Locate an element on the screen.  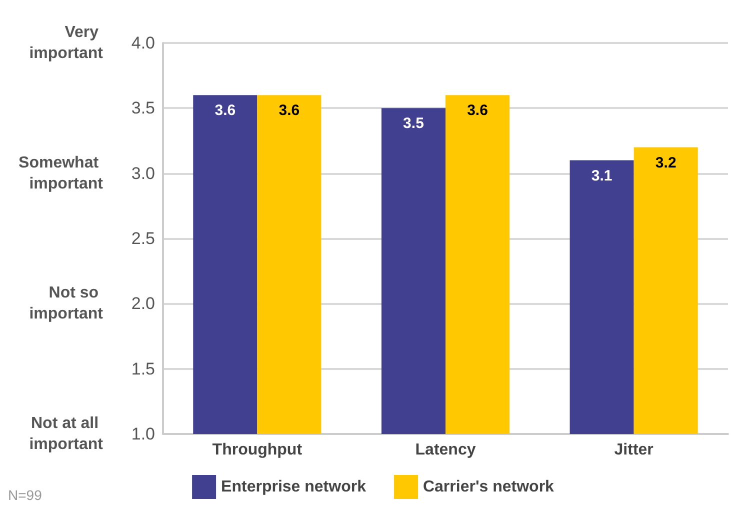
x-tick-label: Latency is located at coordinates (445, 450).